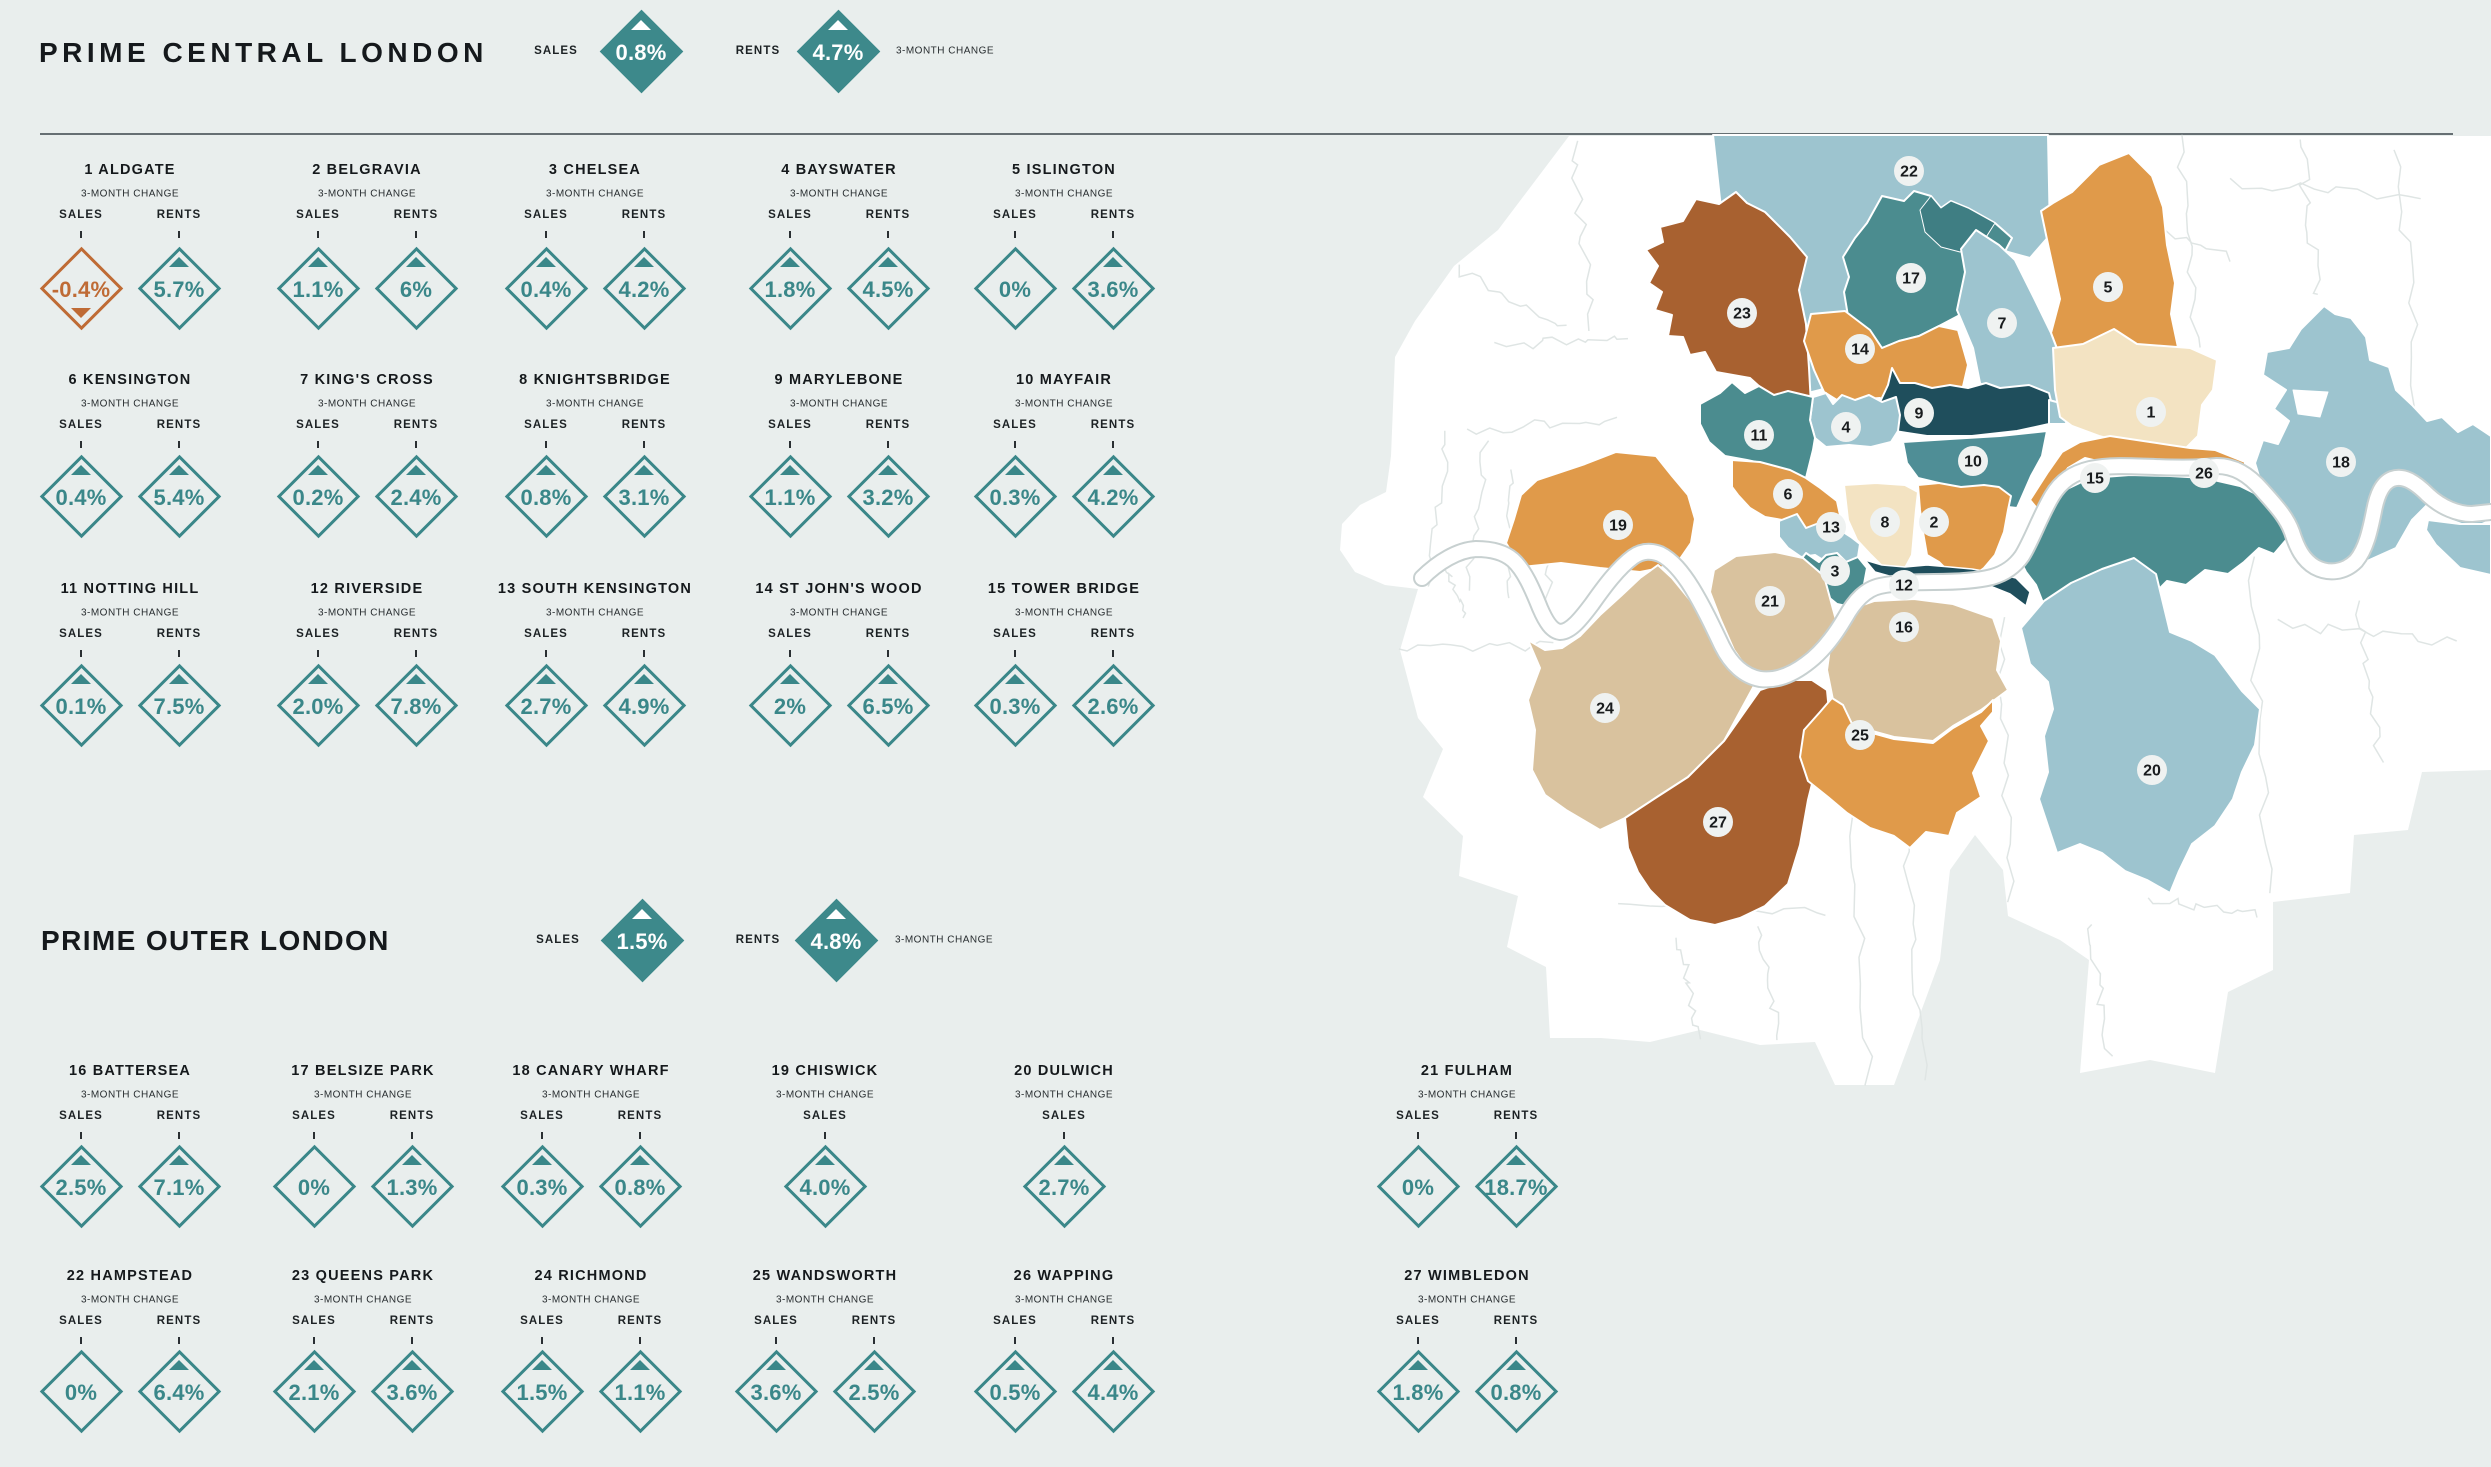  I want to click on svg-text: 17, so click(1911, 279).